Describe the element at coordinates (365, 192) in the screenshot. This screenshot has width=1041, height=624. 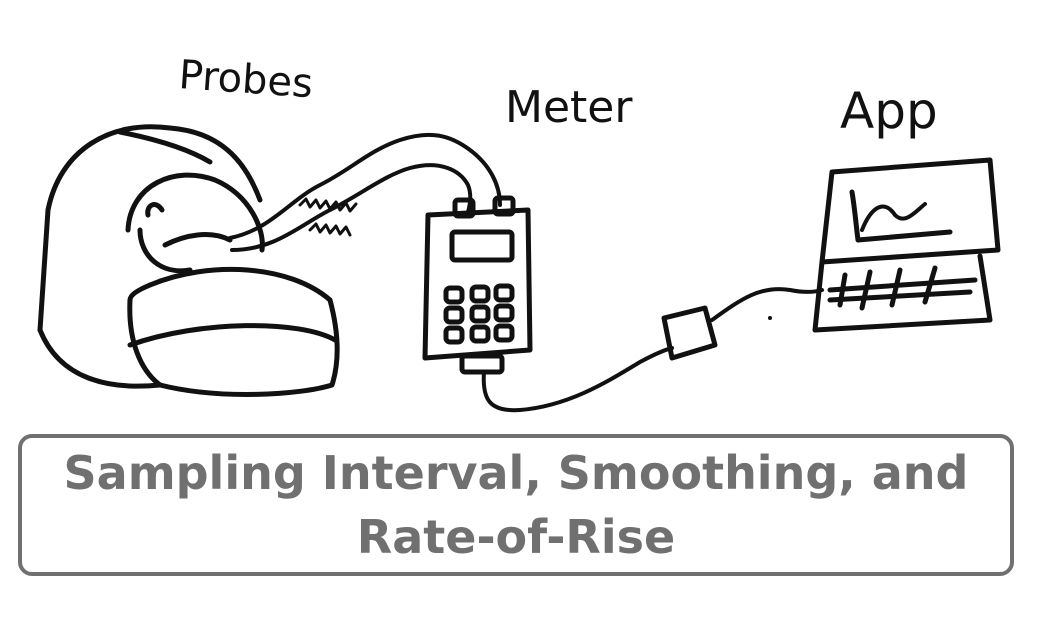
I see `probe-wires` at that location.